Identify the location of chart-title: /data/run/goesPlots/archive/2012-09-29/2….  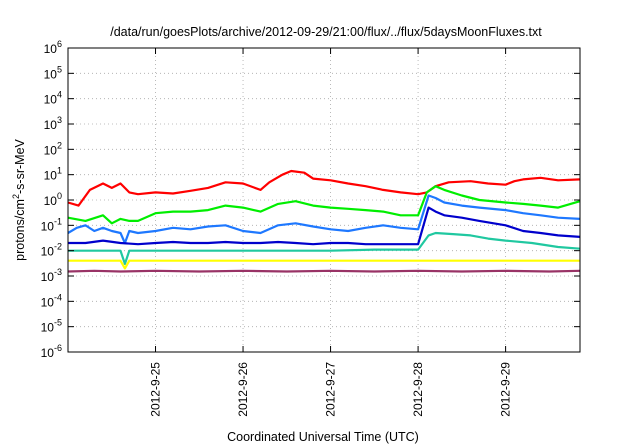
(326, 32).